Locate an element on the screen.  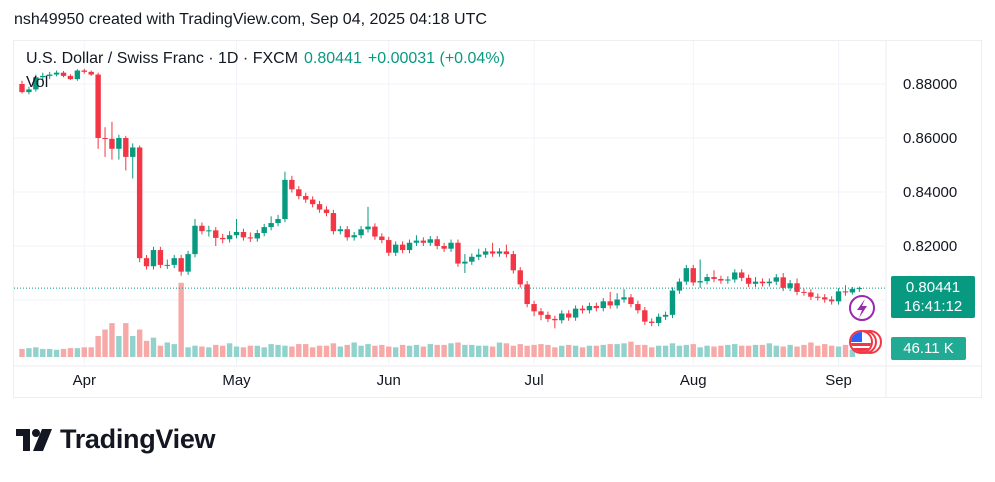
volume-bars is located at coordinates (437, 319).